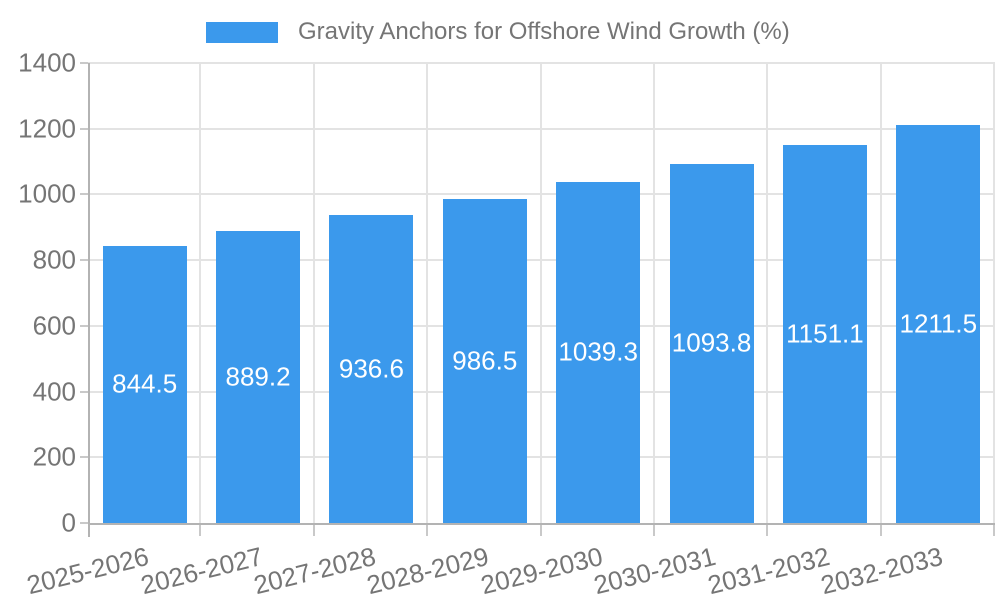 The width and height of the screenshot is (1000, 600). I want to click on y-tick-label: 600, so click(54, 325).